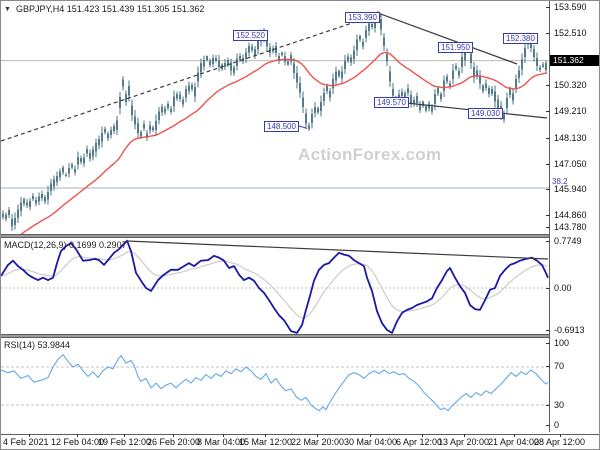 The image size is (600, 450). I want to click on date-label: 26 Feb 20:00, so click(174, 442).